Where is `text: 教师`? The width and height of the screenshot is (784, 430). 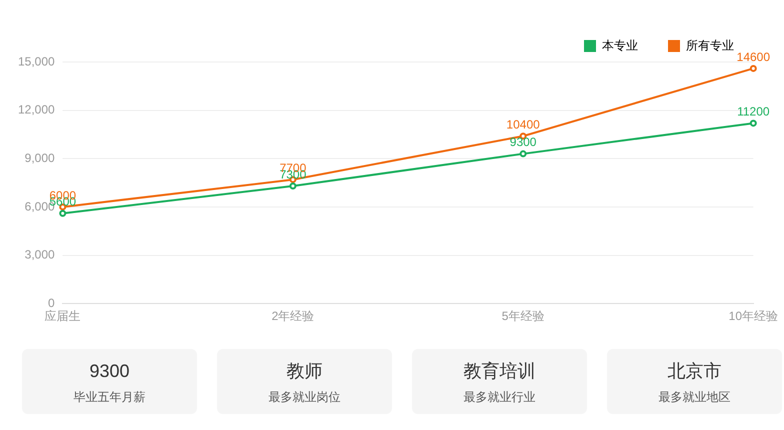 text: 教师 is located at coordinates (305, 371).